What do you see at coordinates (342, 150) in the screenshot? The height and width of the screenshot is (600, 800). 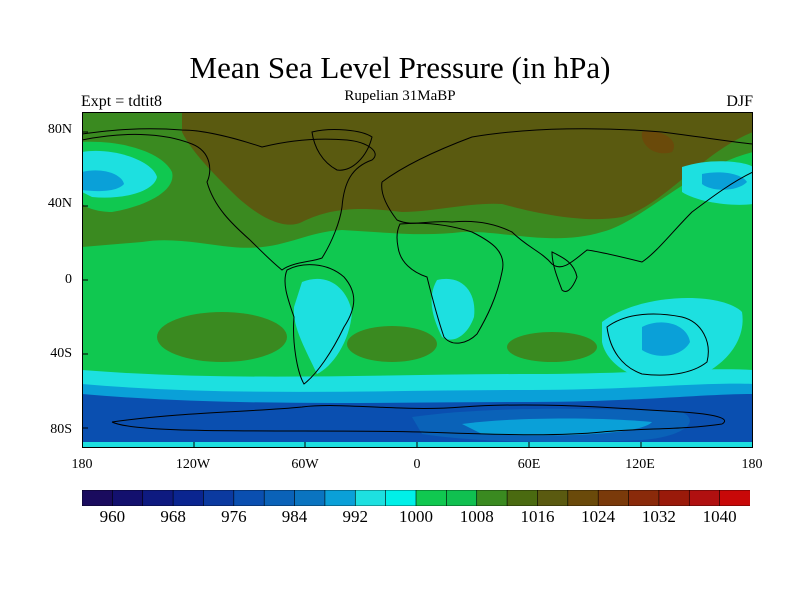 I see `coast-greenland` at bounding box center [342, 150].